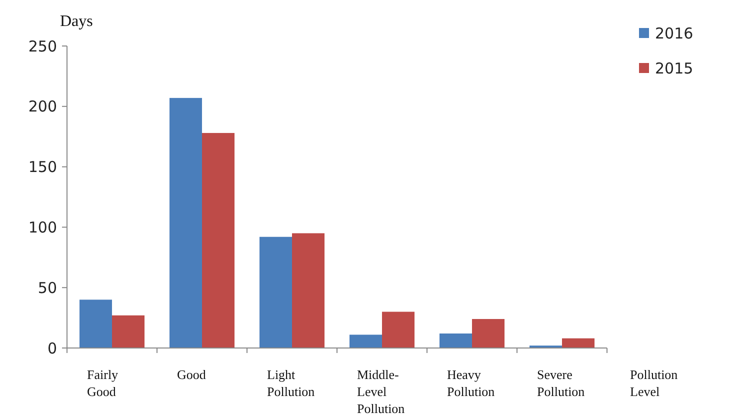 This screenshot has height=420, width=731. Describe the element at coordinates (76, 21) in the screenshot. I see `y-axis-title: Days` at that location.